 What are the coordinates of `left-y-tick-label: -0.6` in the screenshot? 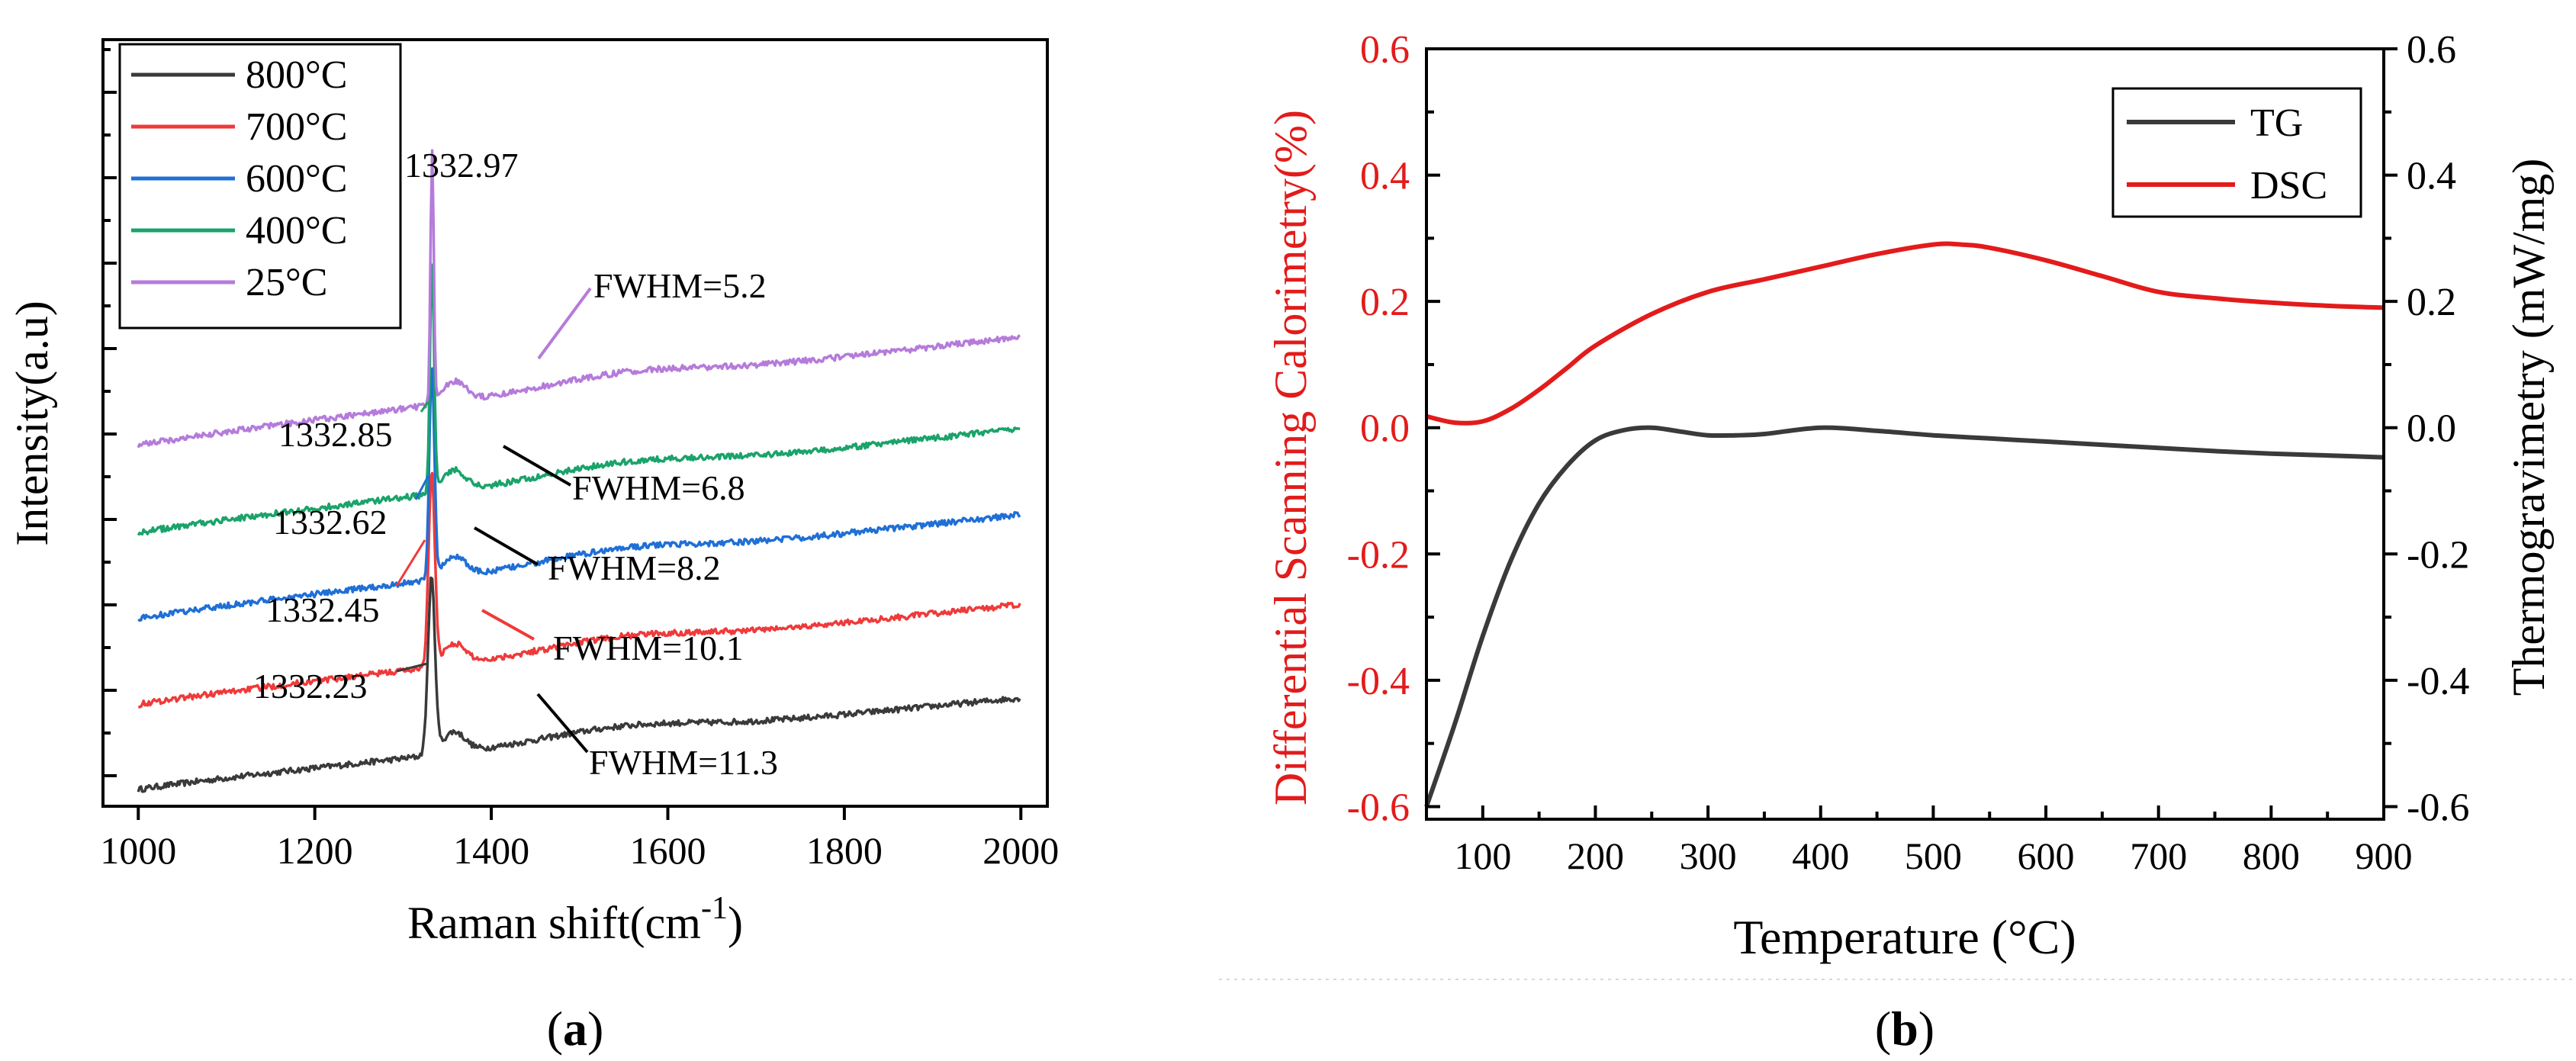 It's located at (1378, 807).